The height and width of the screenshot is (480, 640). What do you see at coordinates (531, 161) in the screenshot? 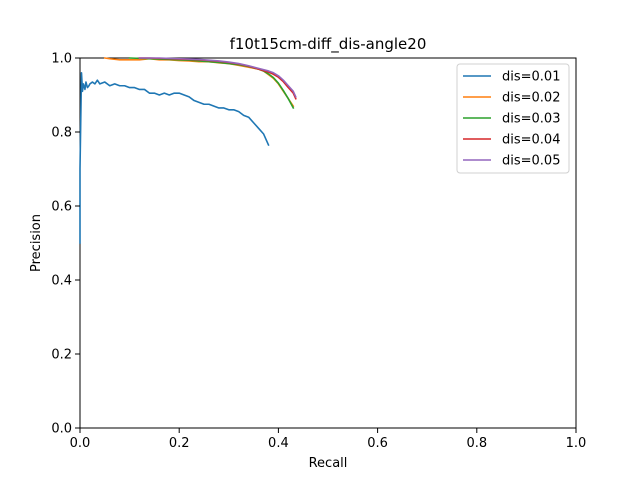
I see `legend-label-5: dis=0.05` at bounding box center [531, 161].